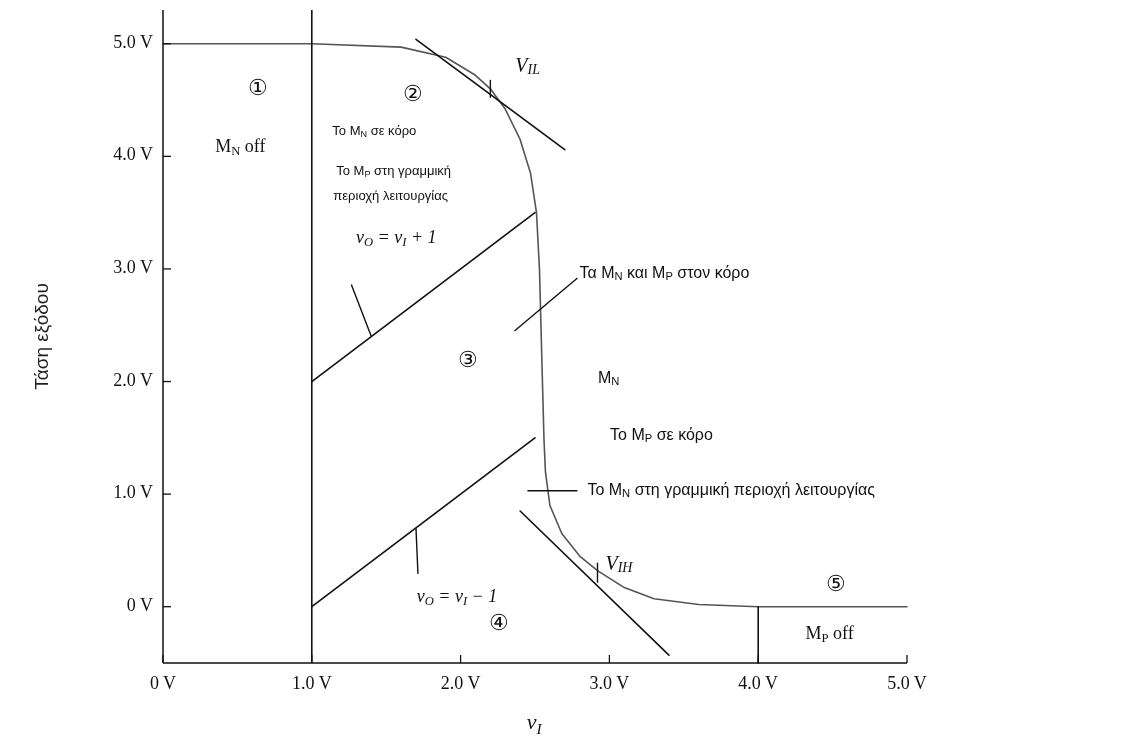  What do you see at coordinates (258, 87) in the screenshot?
I see `annotation: ①` at bounding box center [258, 87].